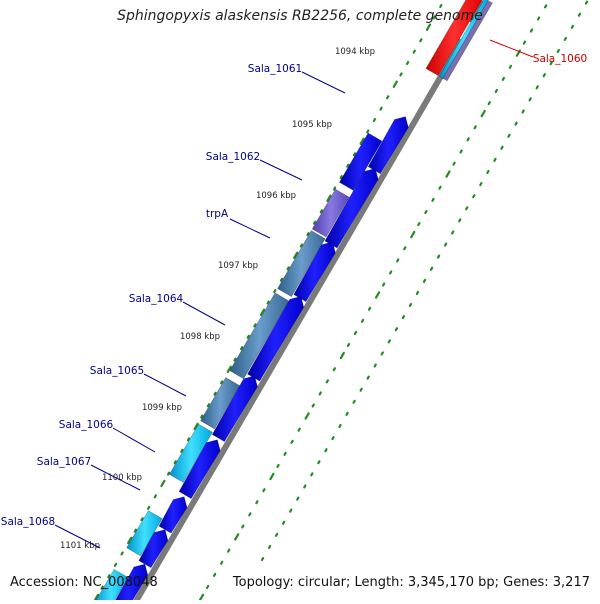 Image resolution: width=600 pixels, height=604 pixels. Describe the element at coordinates (312, 125) in the screenshot. I see `tick-label: 1095 kbp` at that location.